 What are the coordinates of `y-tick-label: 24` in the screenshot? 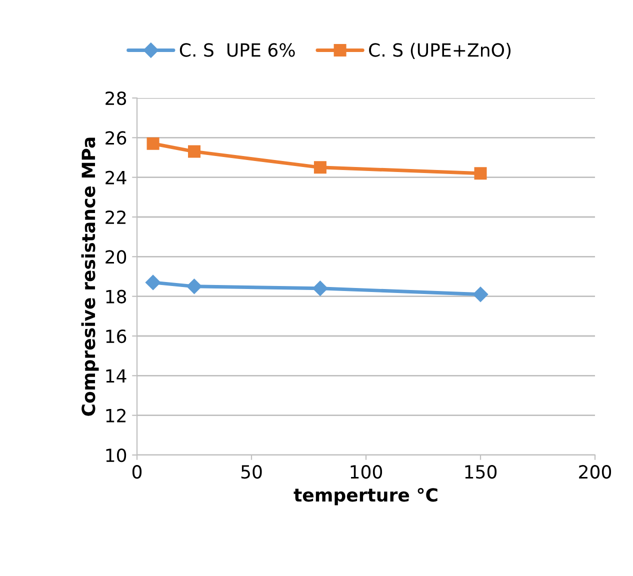 It's located at (116, 177).